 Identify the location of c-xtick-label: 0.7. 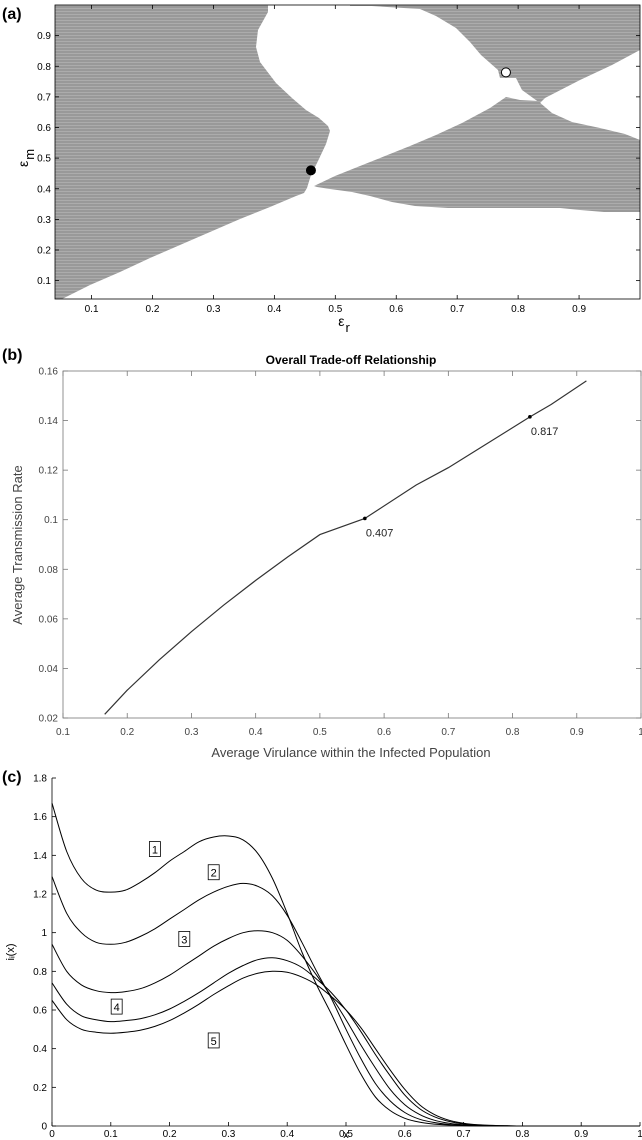
(464, 1134).